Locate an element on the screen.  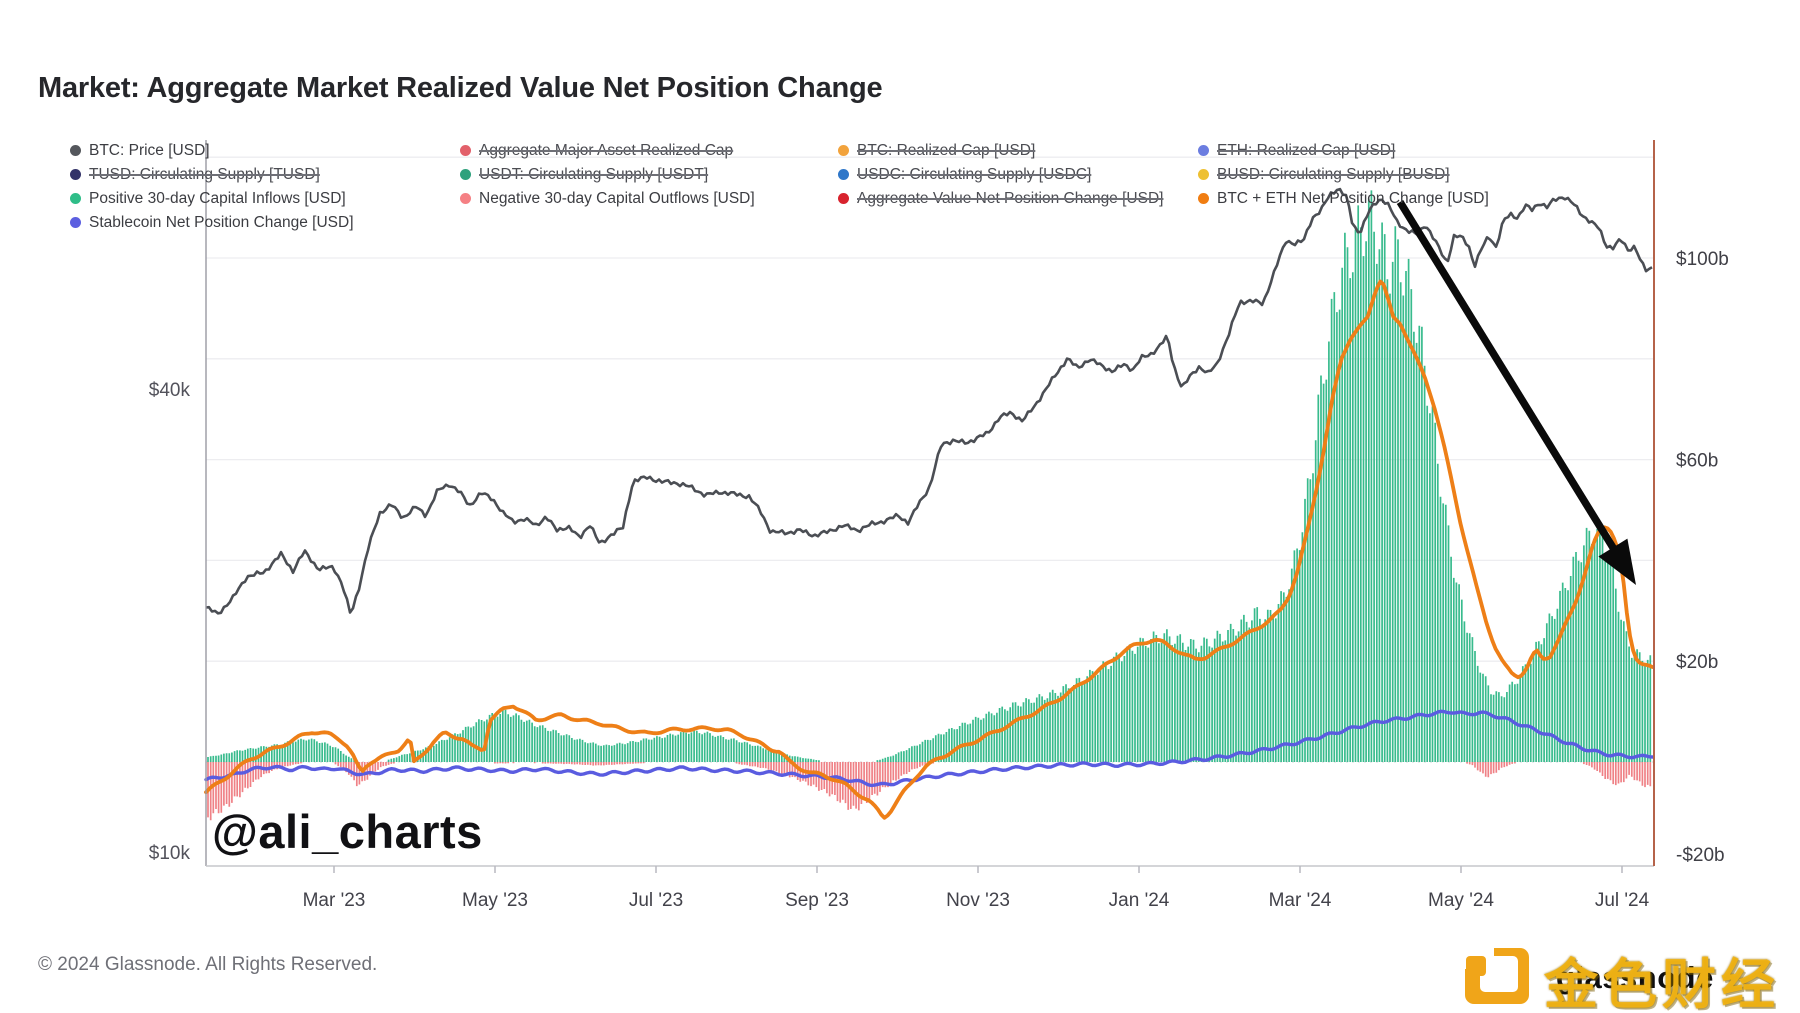
trend-arrow-head is located at coordinates (1617, 561).